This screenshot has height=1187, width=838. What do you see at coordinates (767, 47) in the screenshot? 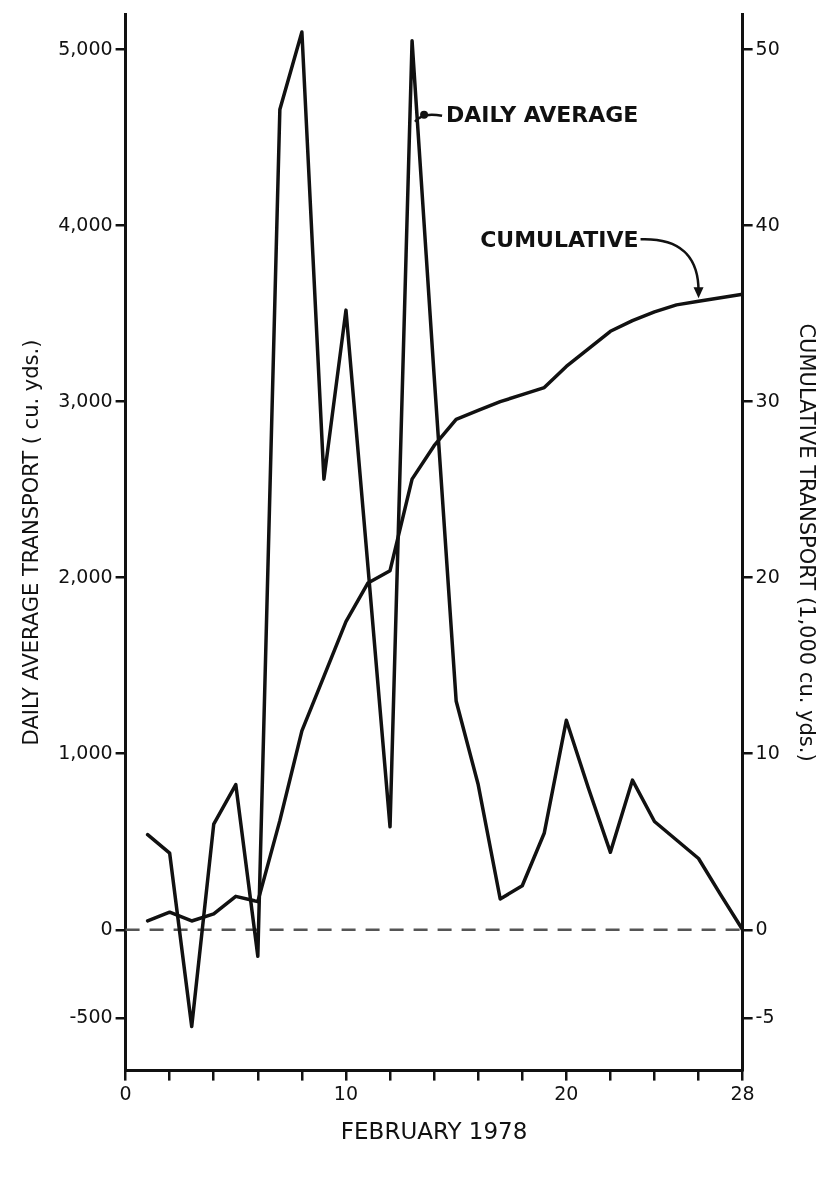
I see `y2-tick-label: 50` at bounding box center [767, 47].